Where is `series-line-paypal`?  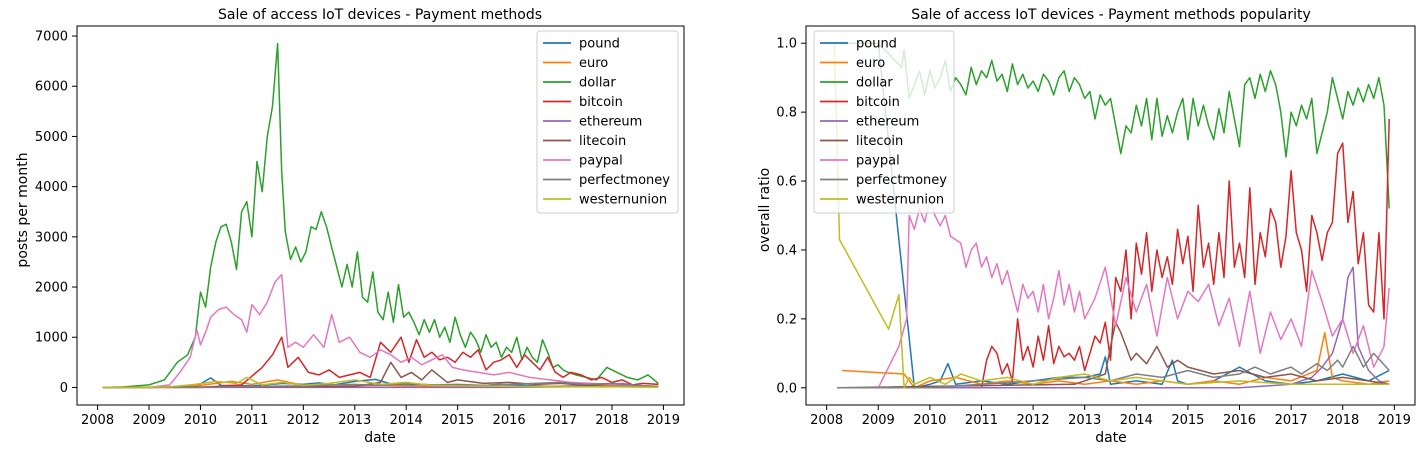
series-line-paypal is located at coordinates (380, 331).